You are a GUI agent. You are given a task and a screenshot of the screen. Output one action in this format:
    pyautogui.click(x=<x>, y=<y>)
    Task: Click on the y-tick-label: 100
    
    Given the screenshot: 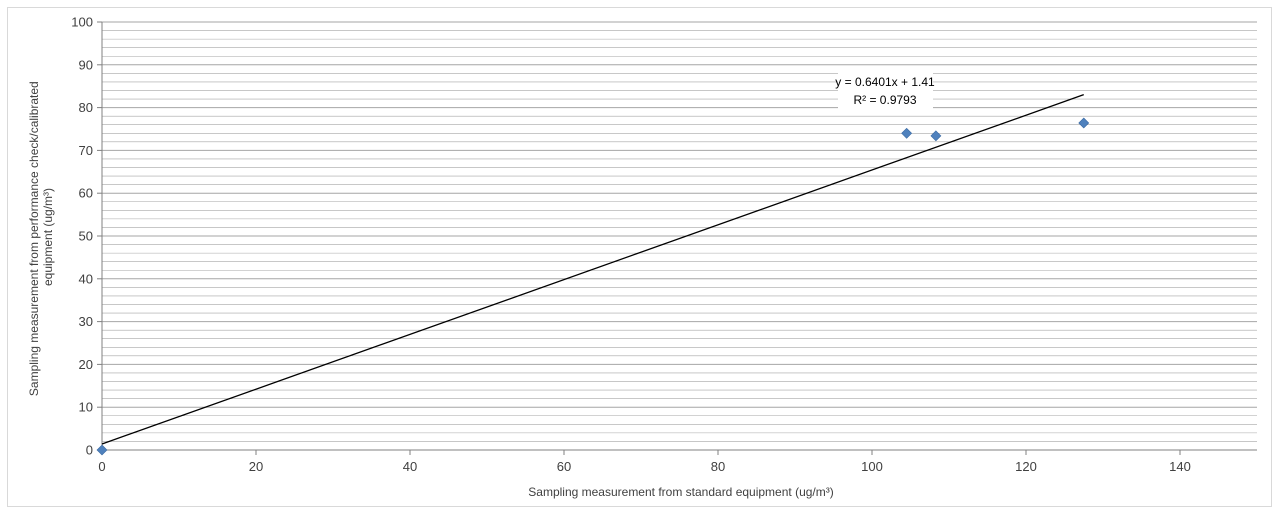 What is the action you would take?
    pyautogui.click(x=82, y=22)
    